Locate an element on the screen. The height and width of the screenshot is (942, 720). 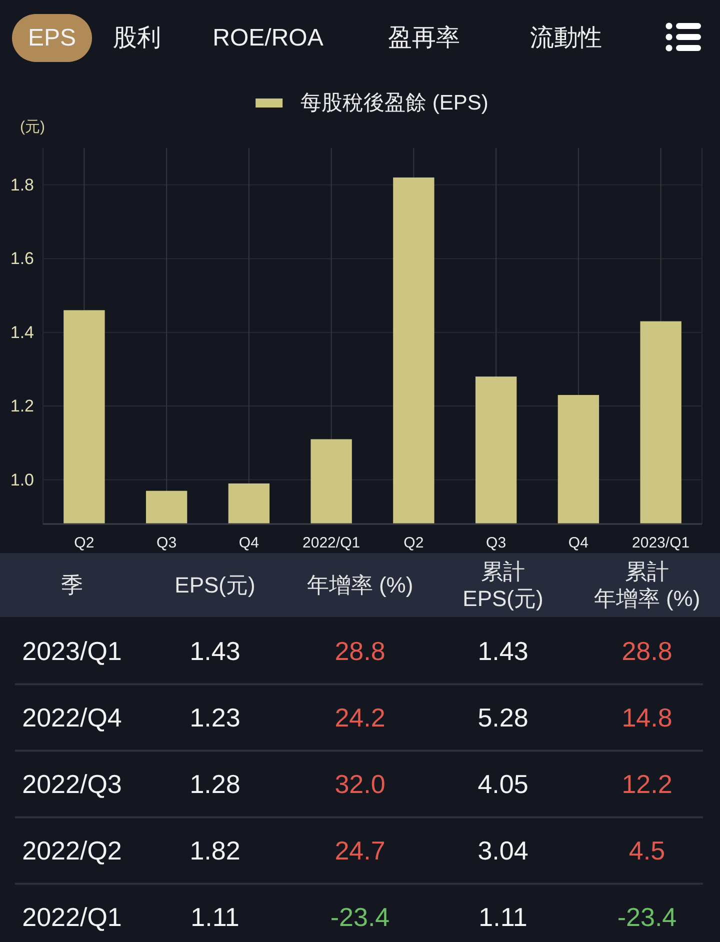
text: 1.28 is located at coordinates (215, 784).